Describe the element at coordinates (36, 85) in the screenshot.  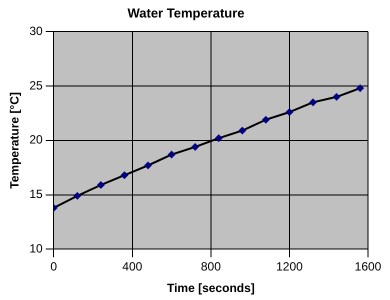
I see `y-tick-label: 25` at that location.